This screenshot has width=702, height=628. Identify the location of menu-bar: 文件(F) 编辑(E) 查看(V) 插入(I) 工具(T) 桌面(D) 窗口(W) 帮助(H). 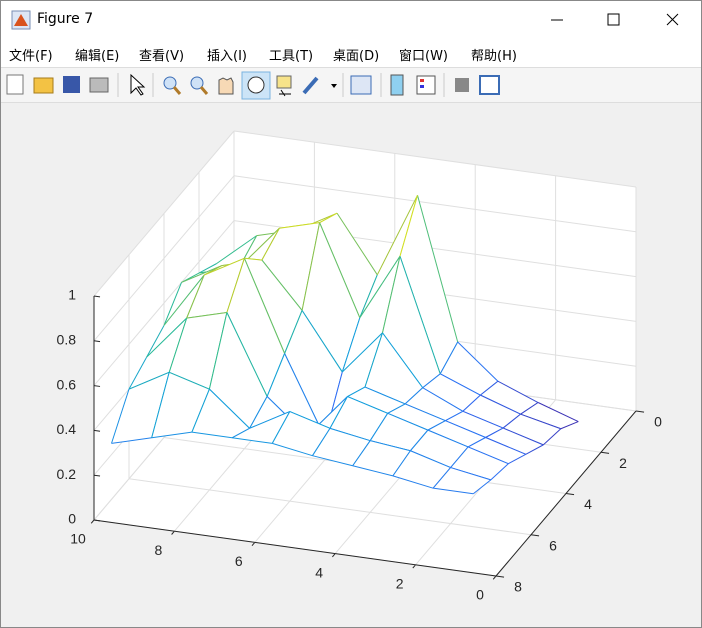
(351, 53).